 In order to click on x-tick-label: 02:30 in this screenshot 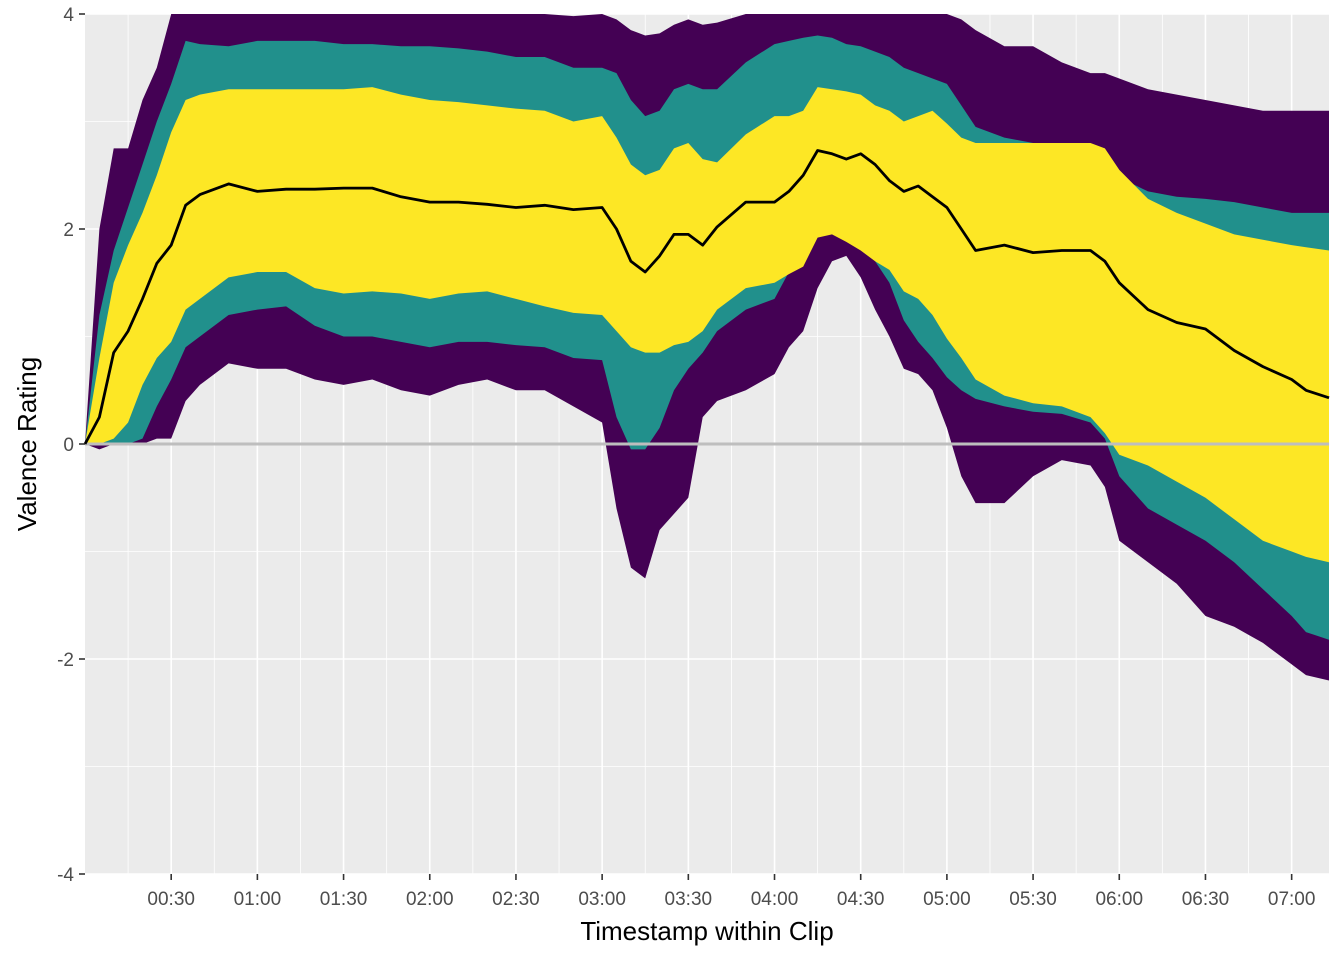, I will do `click(516, 899)`.